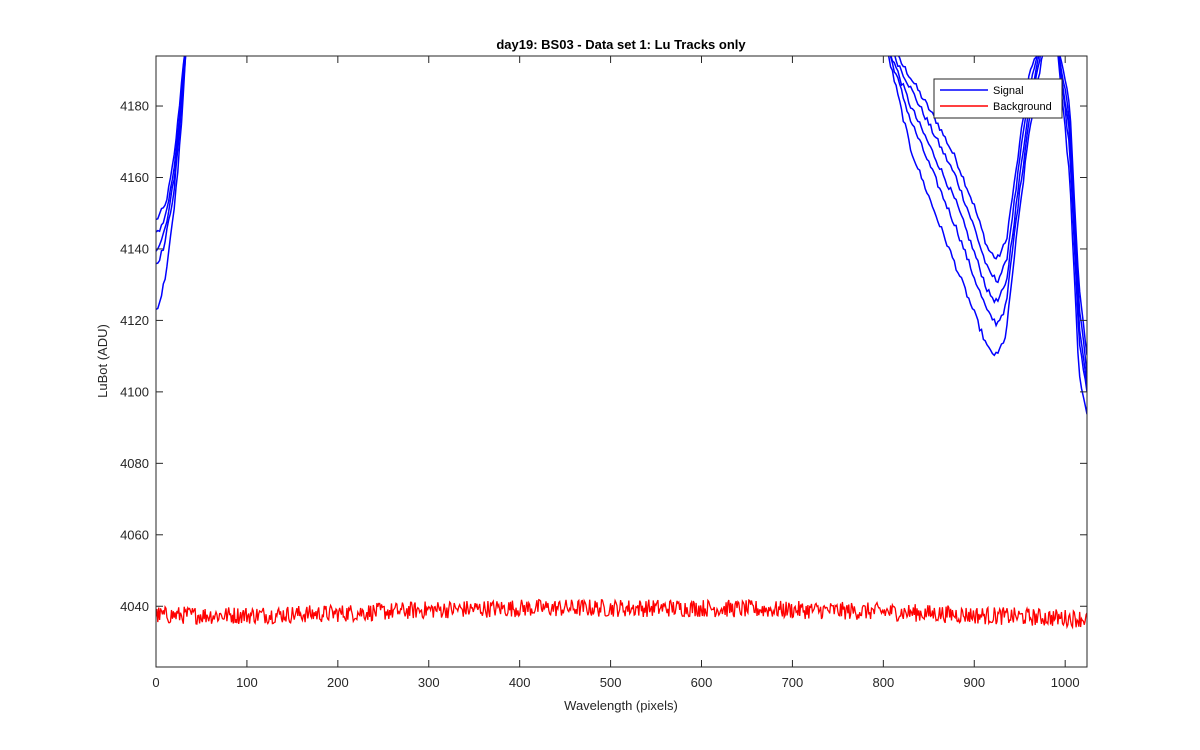 The width and height of the screenshot is (1200, 750). I want to click on y-axis-label: LuBot (ADU), so click(102, 361).